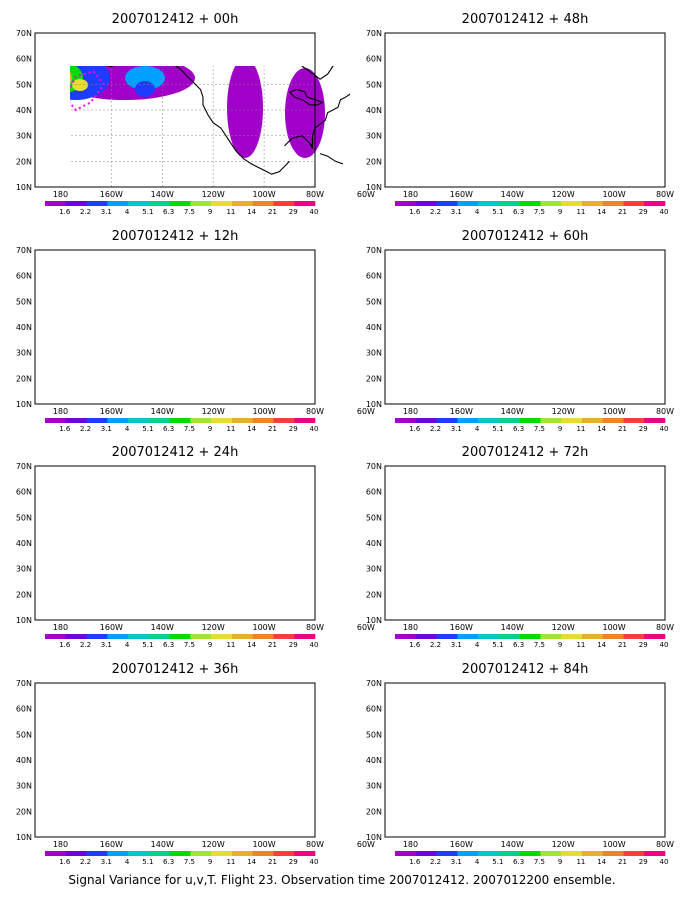 Image resolution: width=700 pixels, height=900 pixels. I want to click on colorbar-label: 4, so click(477, 645).